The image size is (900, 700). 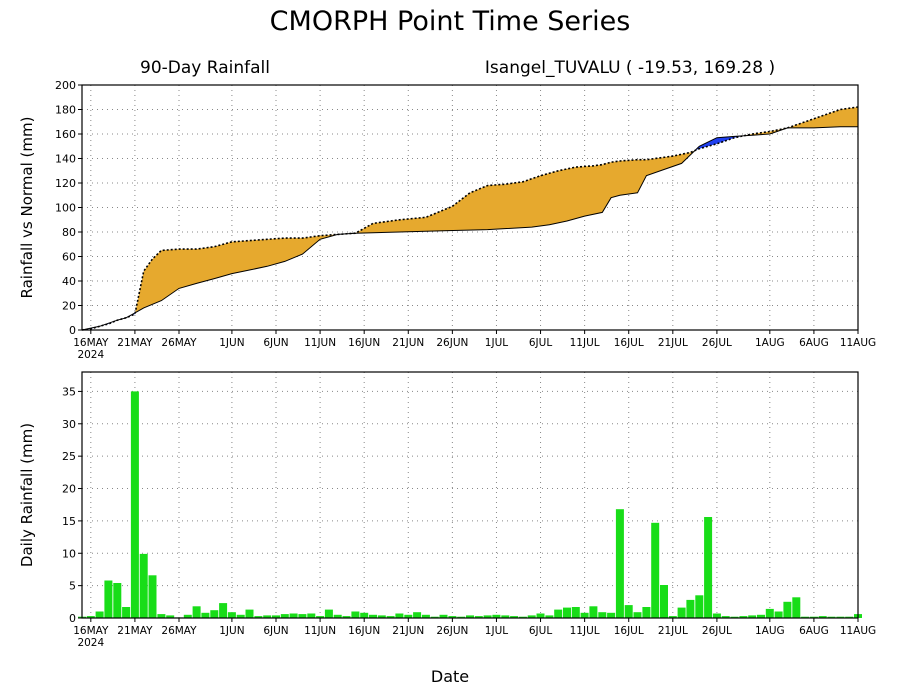 I want to click on x-tick-label: 6JUN, so click(x=275, y=631).